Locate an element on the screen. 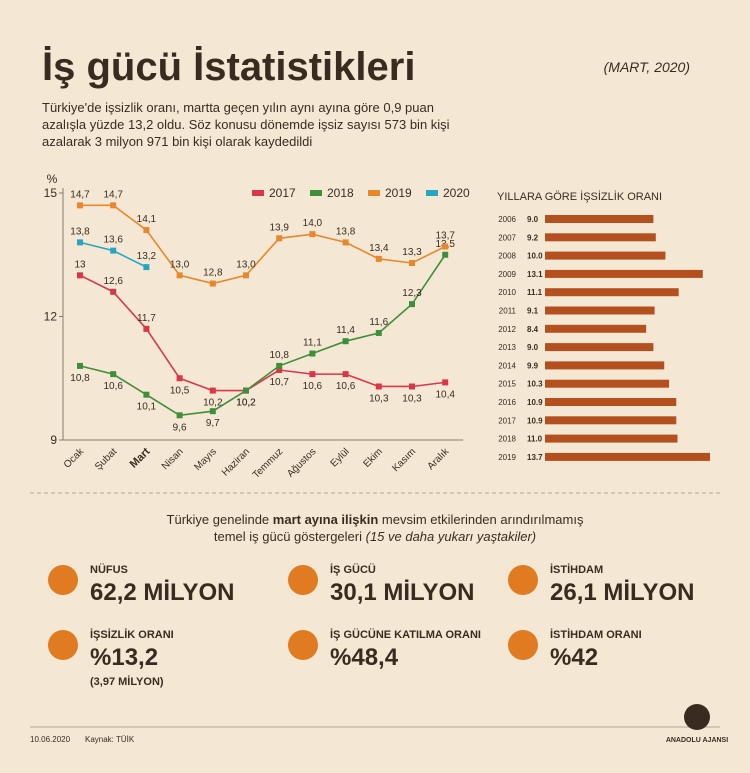 The image size is (750, 773). y-tick-label: 2010 is located at coordinates (507, 292).